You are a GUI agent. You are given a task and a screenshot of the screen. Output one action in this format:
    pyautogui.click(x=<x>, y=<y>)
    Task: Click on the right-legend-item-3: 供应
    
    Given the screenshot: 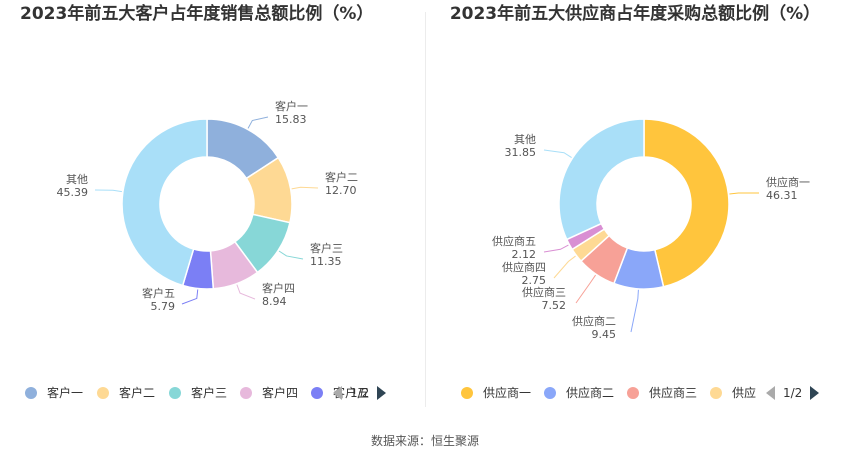 What is the action you would take?
    pyautogui.click(x=733, y=393)
    